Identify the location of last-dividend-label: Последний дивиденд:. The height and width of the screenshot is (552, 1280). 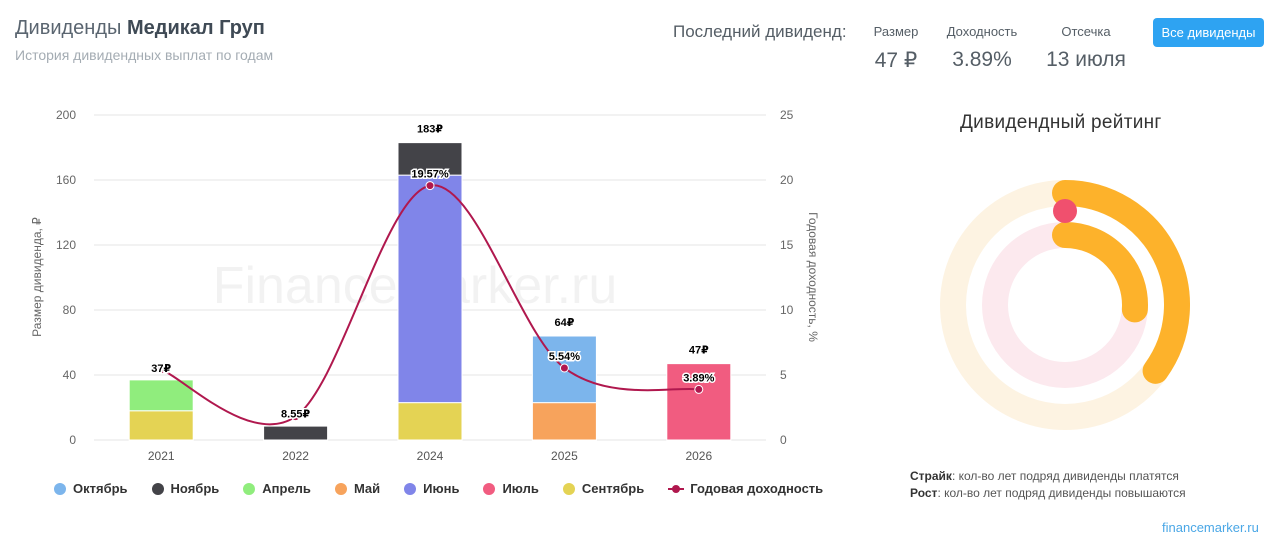
(760, 31).